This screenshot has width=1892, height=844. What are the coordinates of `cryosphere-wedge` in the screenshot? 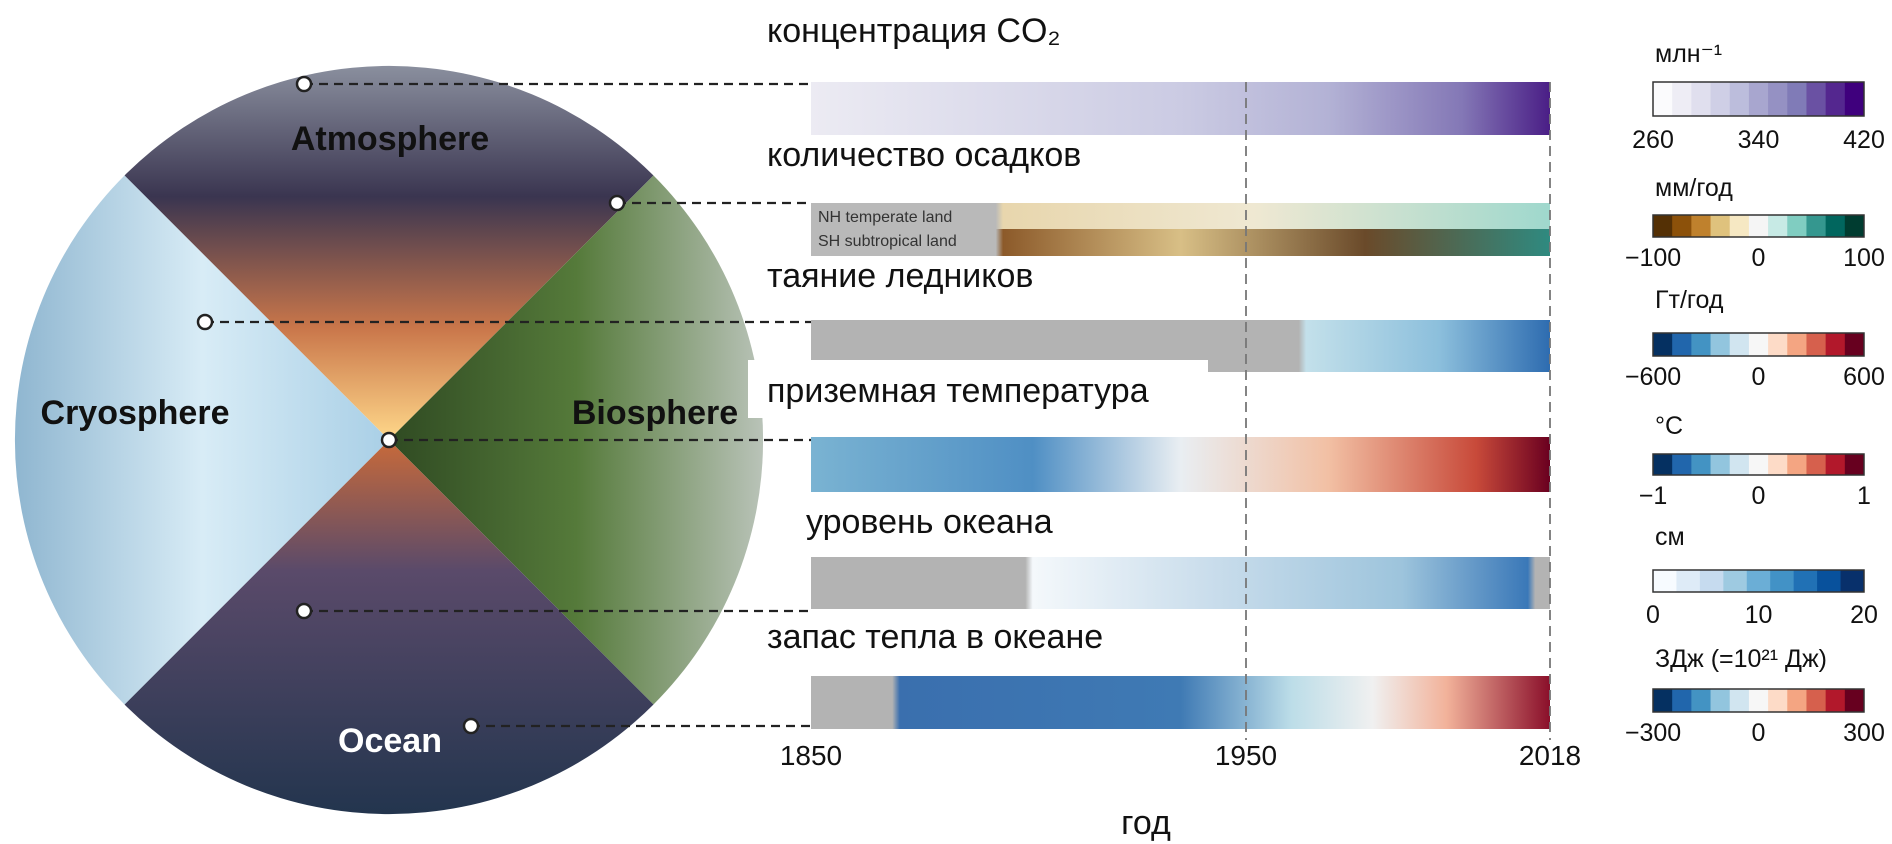 It's located at (201, 440).